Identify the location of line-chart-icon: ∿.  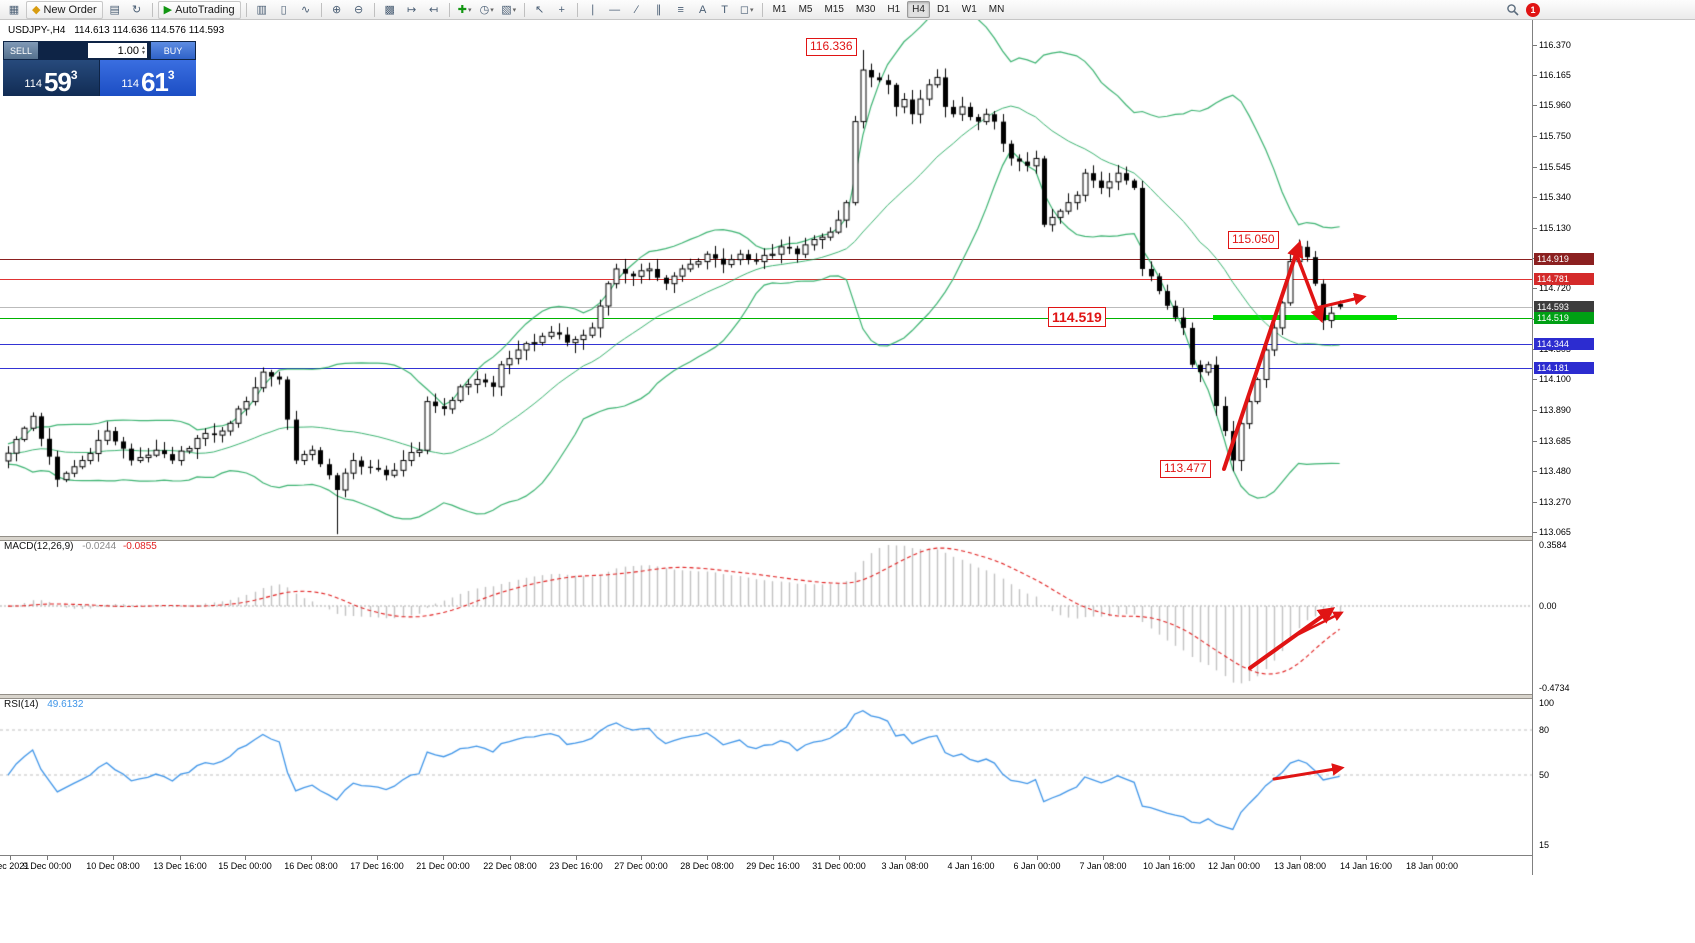
(306, 10).